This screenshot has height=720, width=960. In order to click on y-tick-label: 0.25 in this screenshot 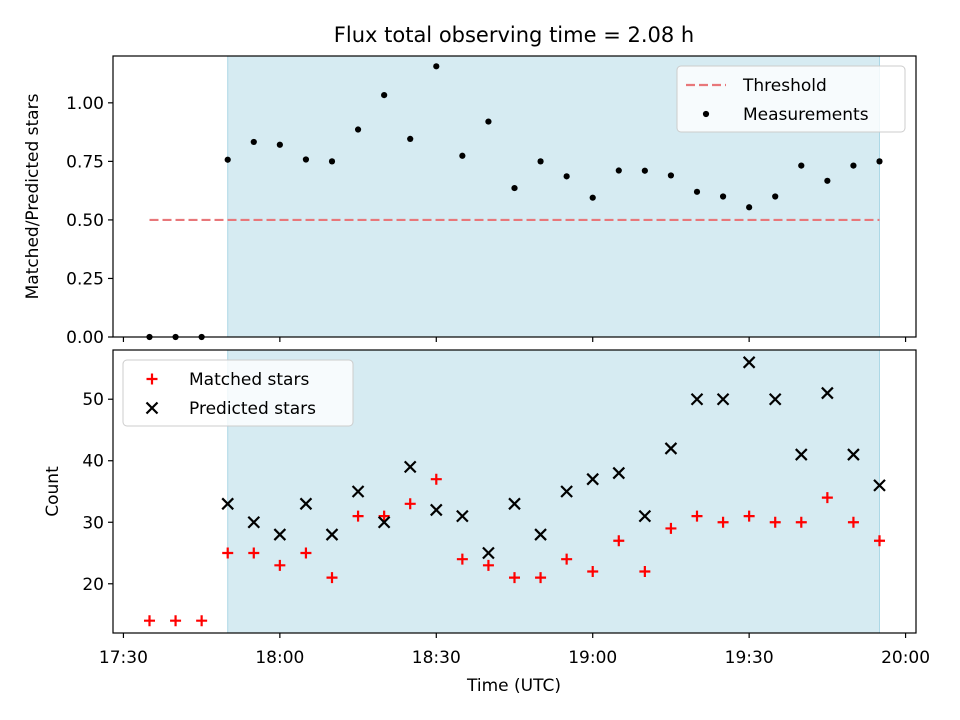, I will do `click(85, 279)`.